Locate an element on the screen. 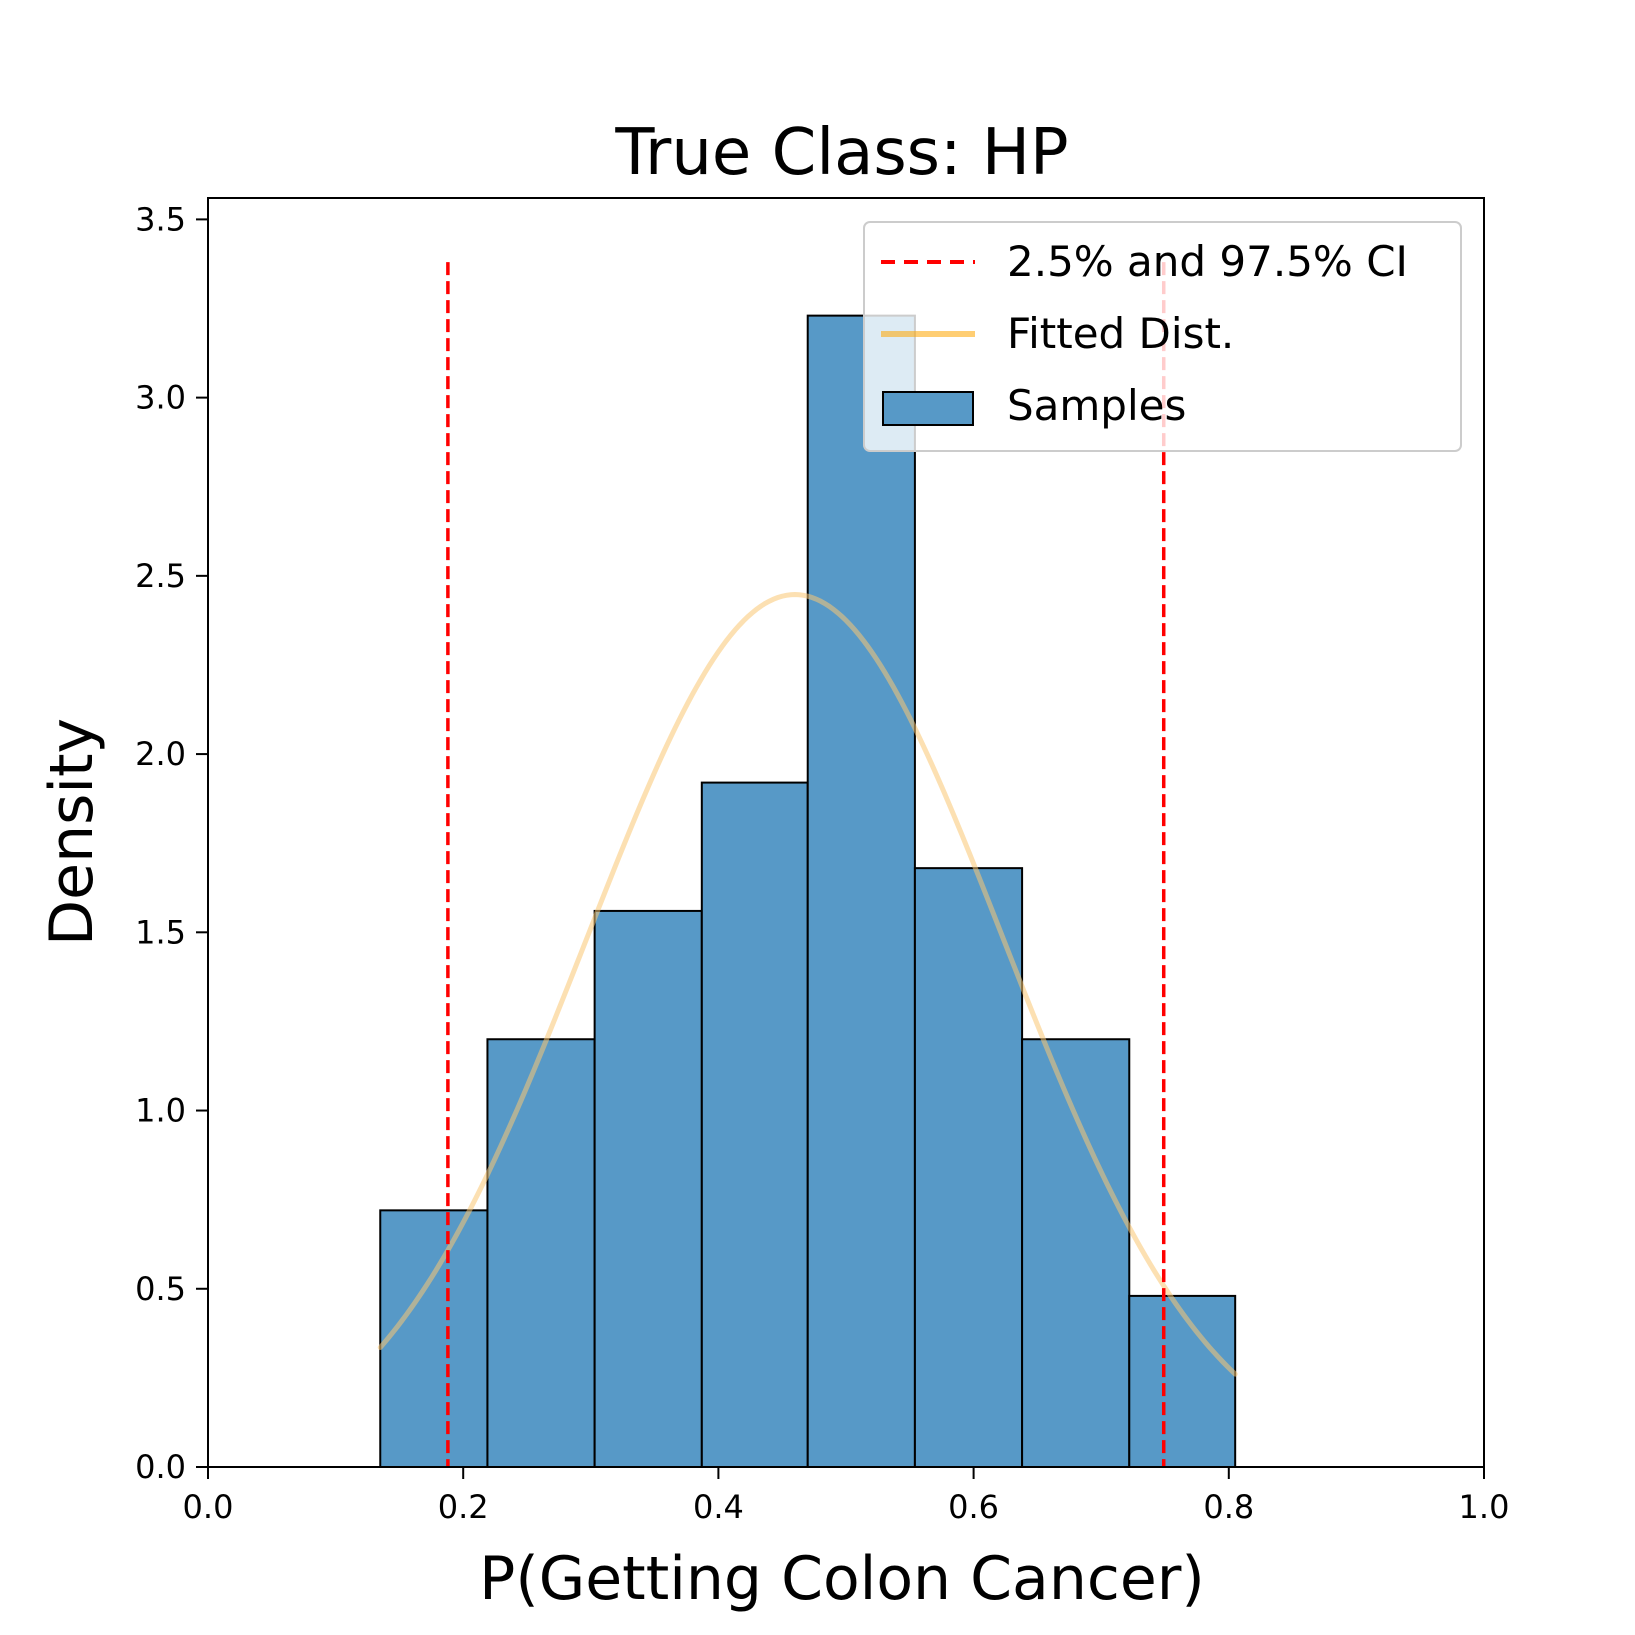 The image size is (1635, 1635). x-tick-label: 0.4 is located at coordinates (718, 1507).